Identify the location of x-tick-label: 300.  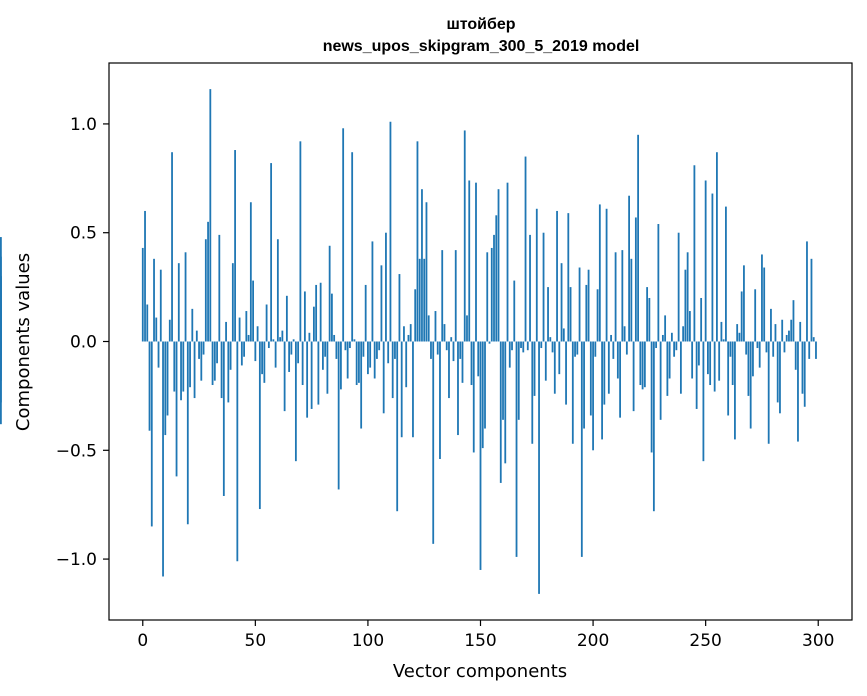
(818, 641).